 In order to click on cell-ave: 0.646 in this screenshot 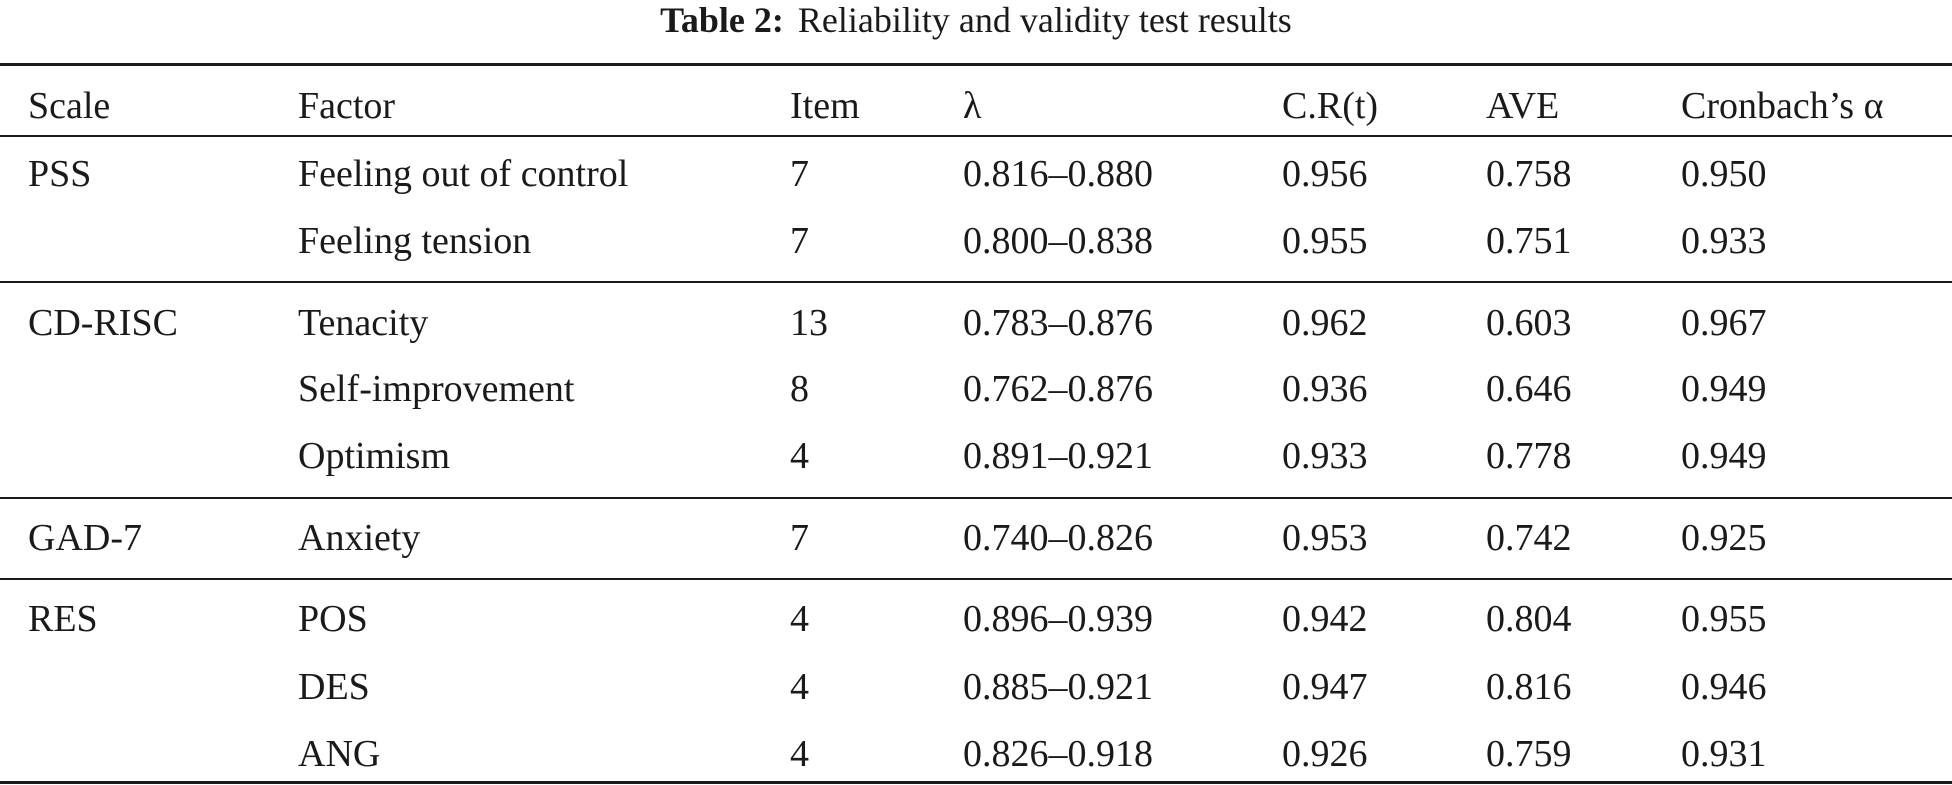, I will do `click(1529, 389)`.